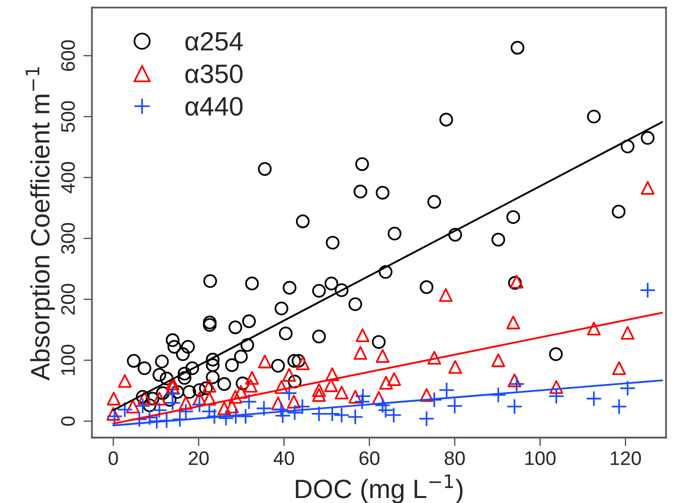 The width and height of the screenshot is (681, 503). What do you see at coordinates (370, 458) in the screenshot?
I see `x-tick-label: 60` at bounding box center [370, 458].